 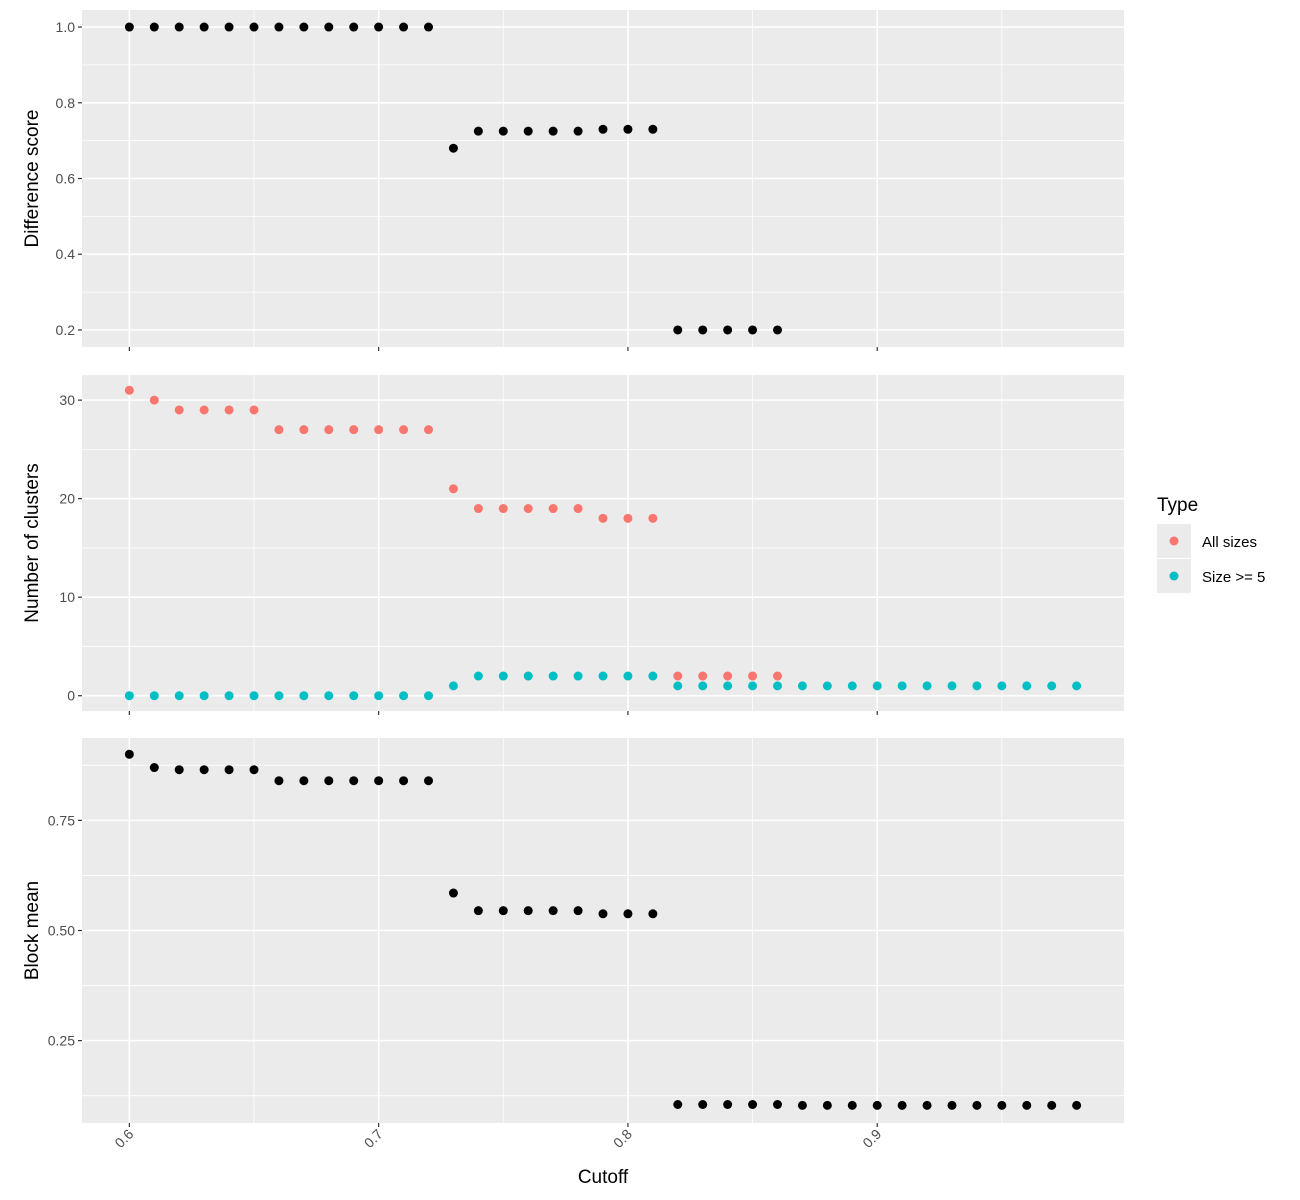 What do you see at coordinates (622, 1138) in the screenshot?
I see `x-tick-label: 0.8` at bounding box center [622, 1138].